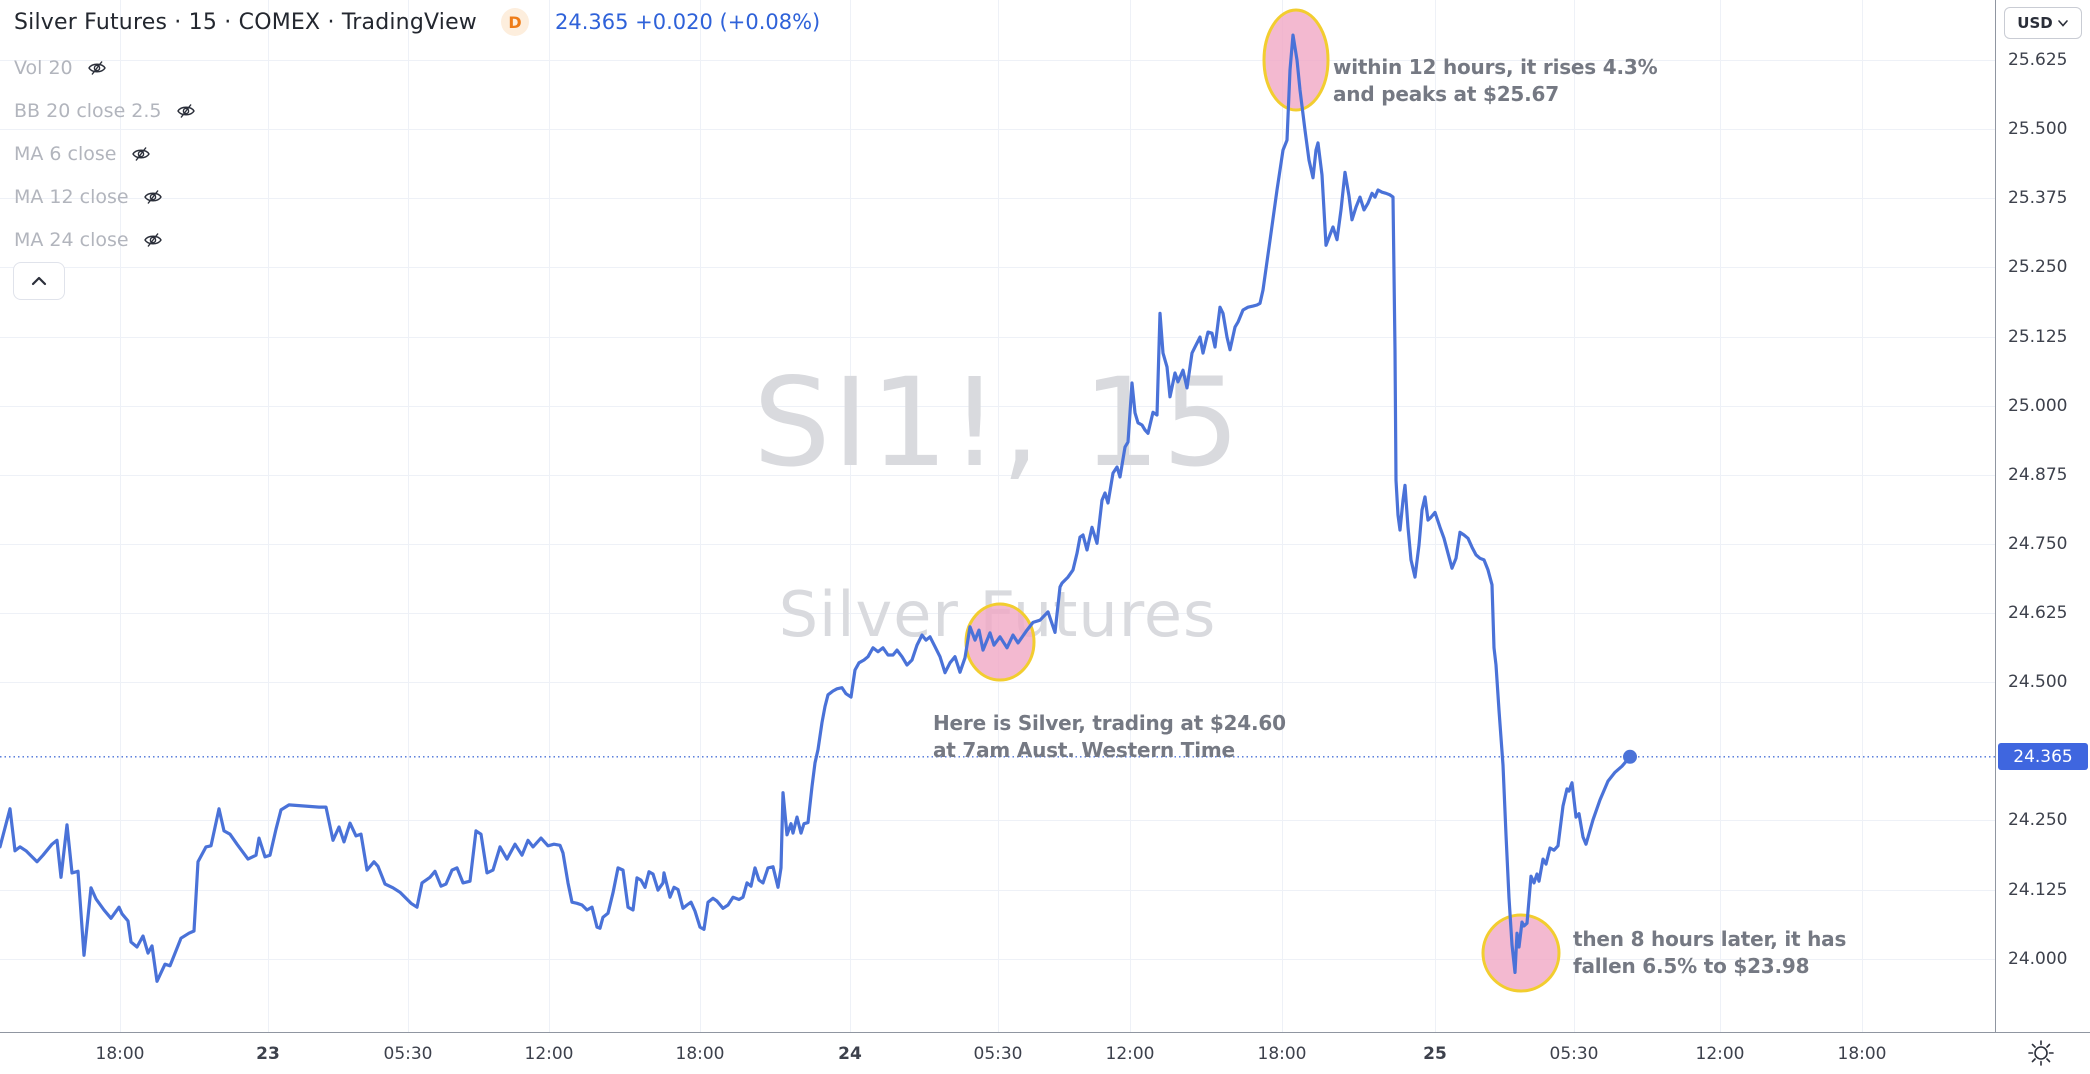 The image size is (2090, 1074). I want to click on price-tick-label: 25.000, so click(2038, 406).